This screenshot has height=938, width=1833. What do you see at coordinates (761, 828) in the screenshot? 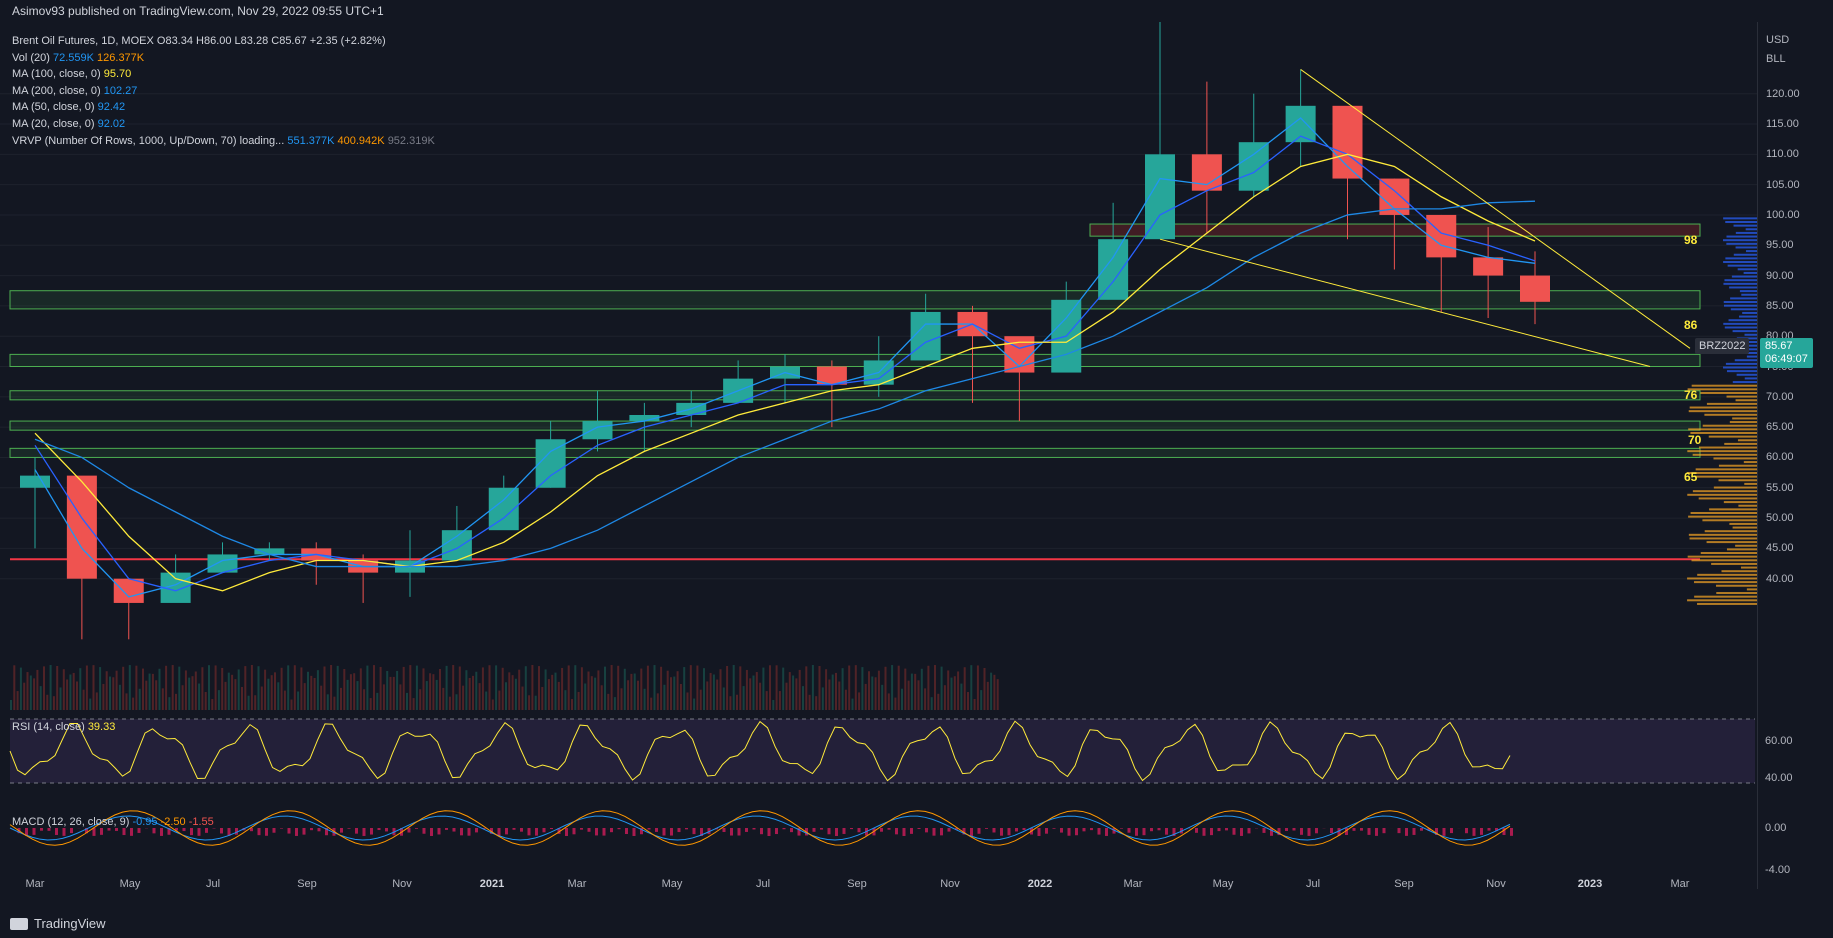
I see `macd-pane` at bounding box center [761, 828].